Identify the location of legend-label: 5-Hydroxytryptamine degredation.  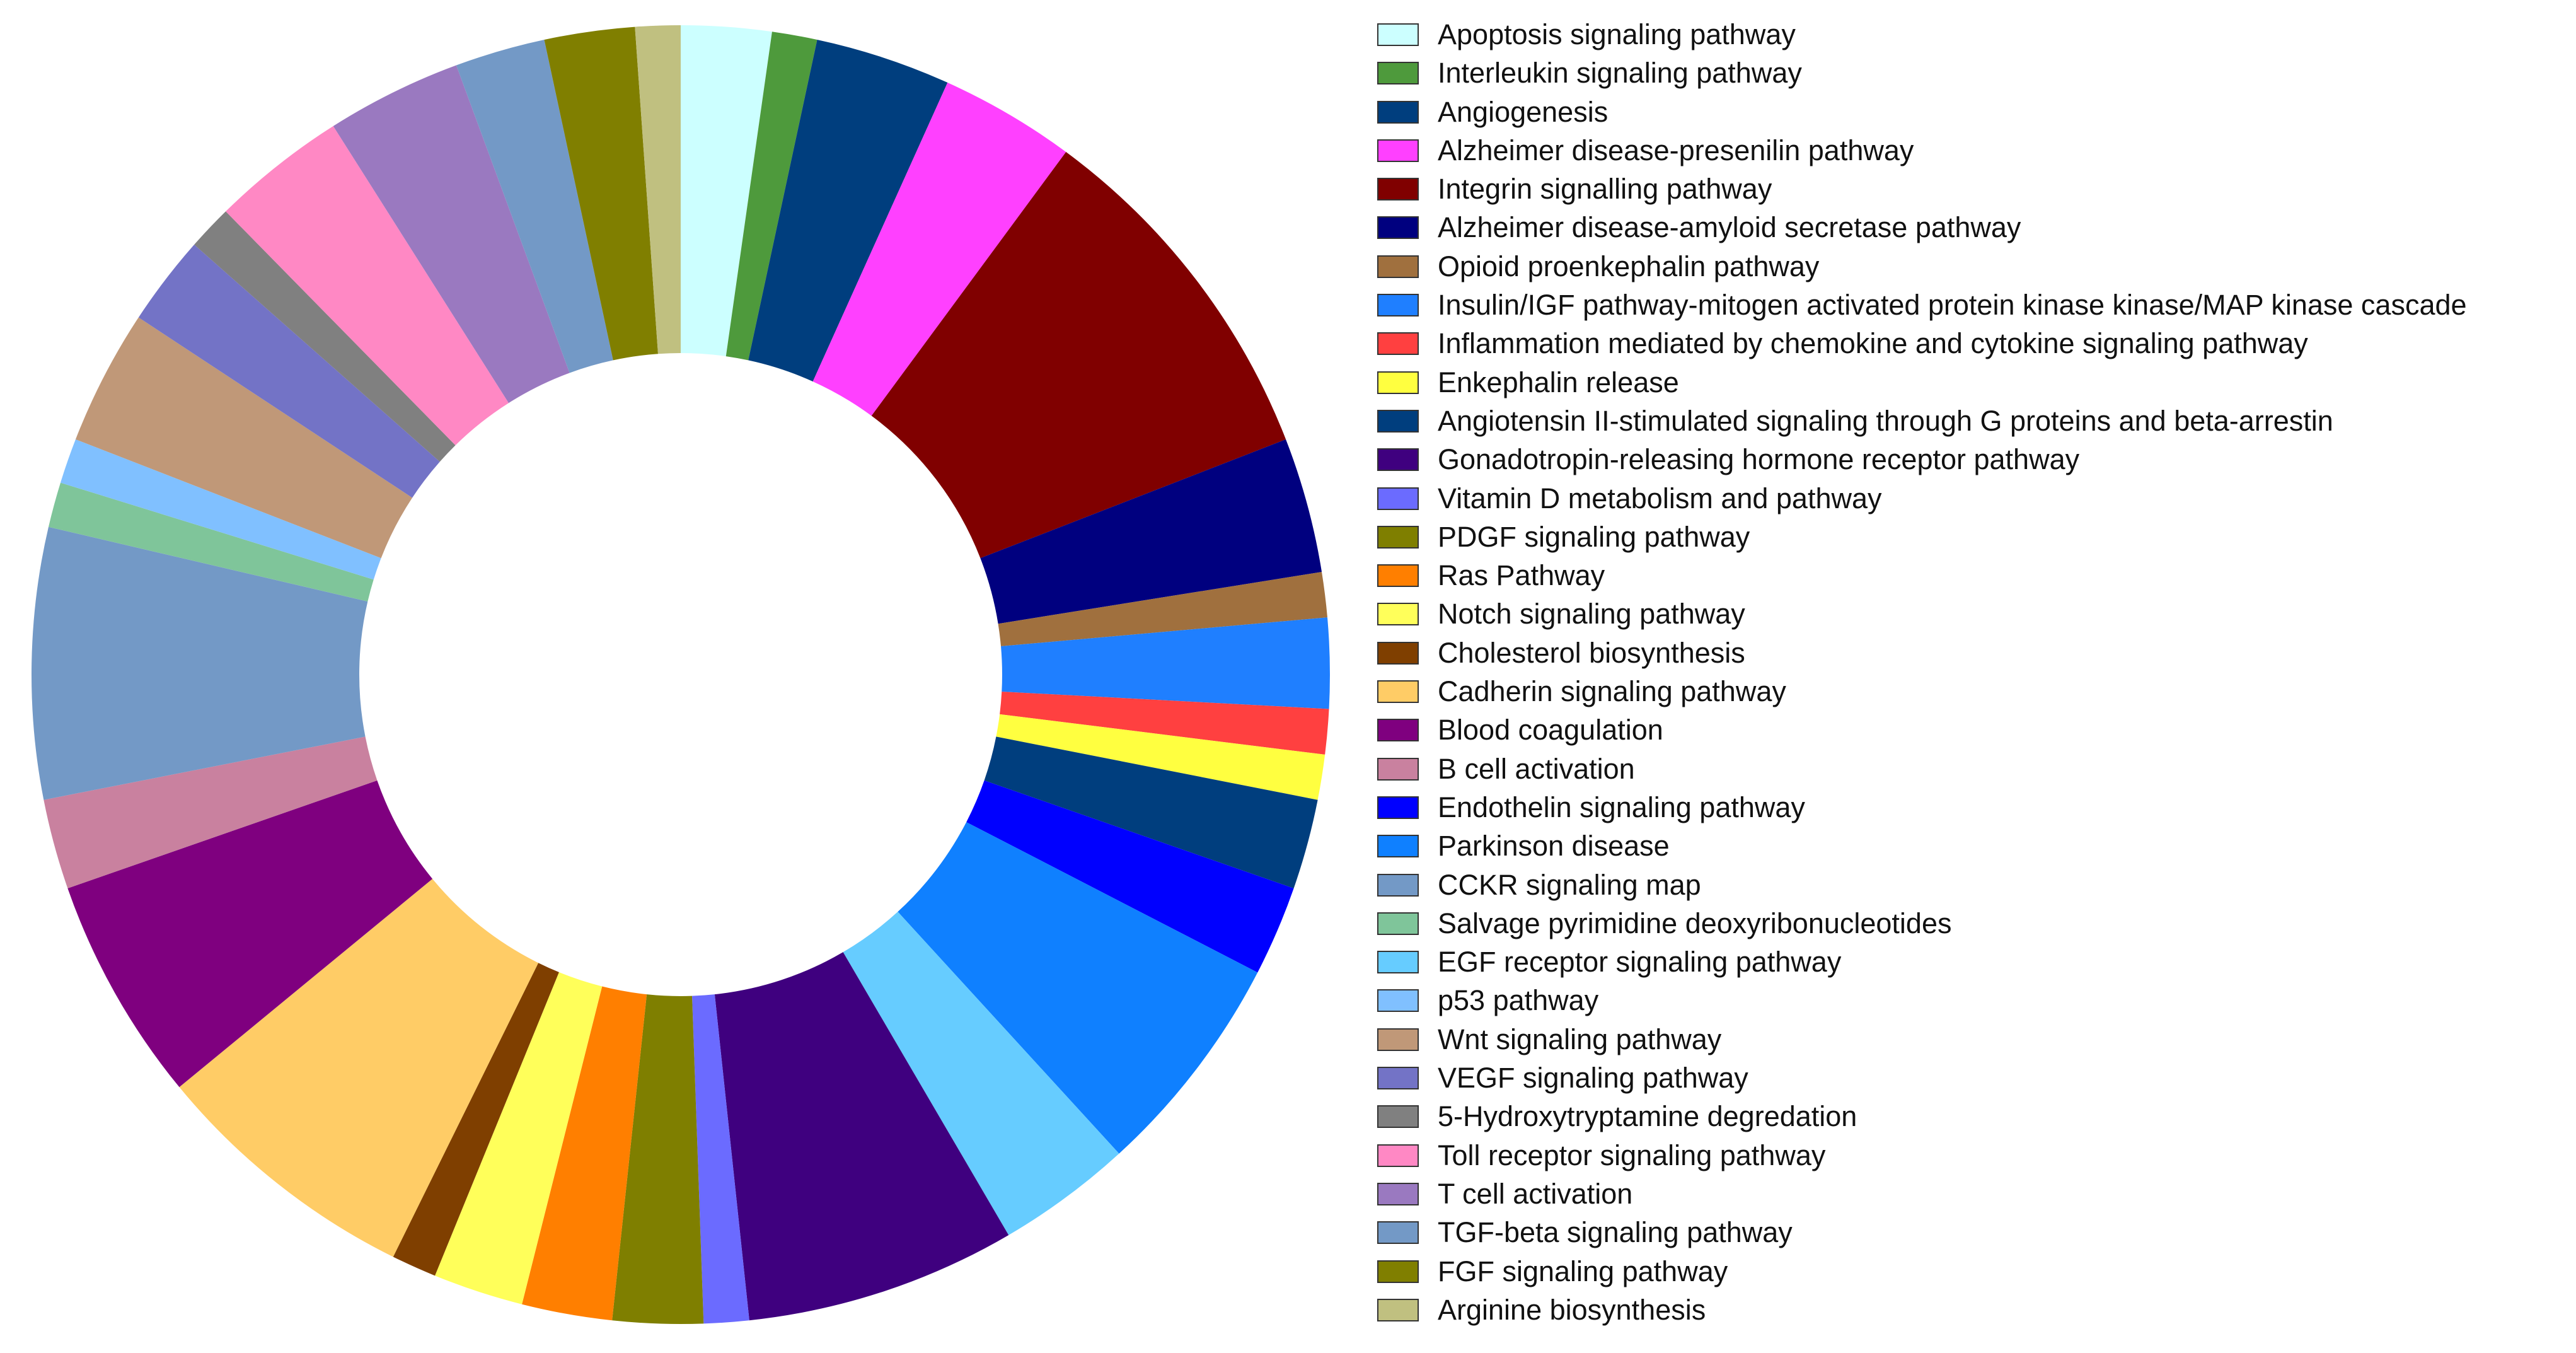
(1647, 1117).